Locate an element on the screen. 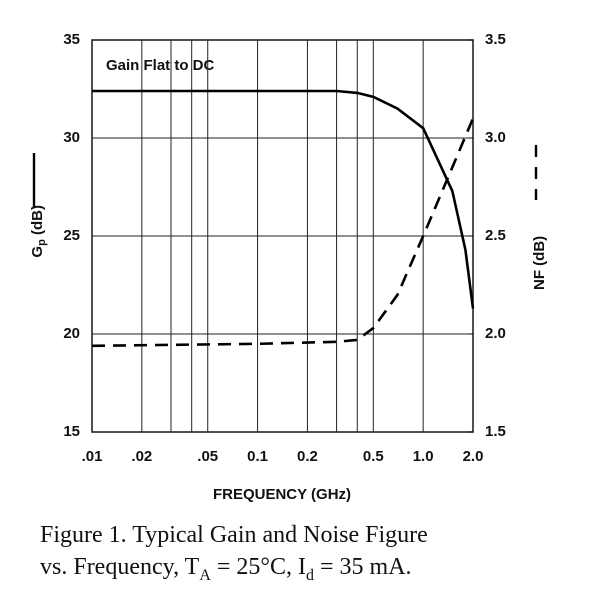 The image size is (600, 600). y-tick-label: 30 is located at coordinates (71, 137).